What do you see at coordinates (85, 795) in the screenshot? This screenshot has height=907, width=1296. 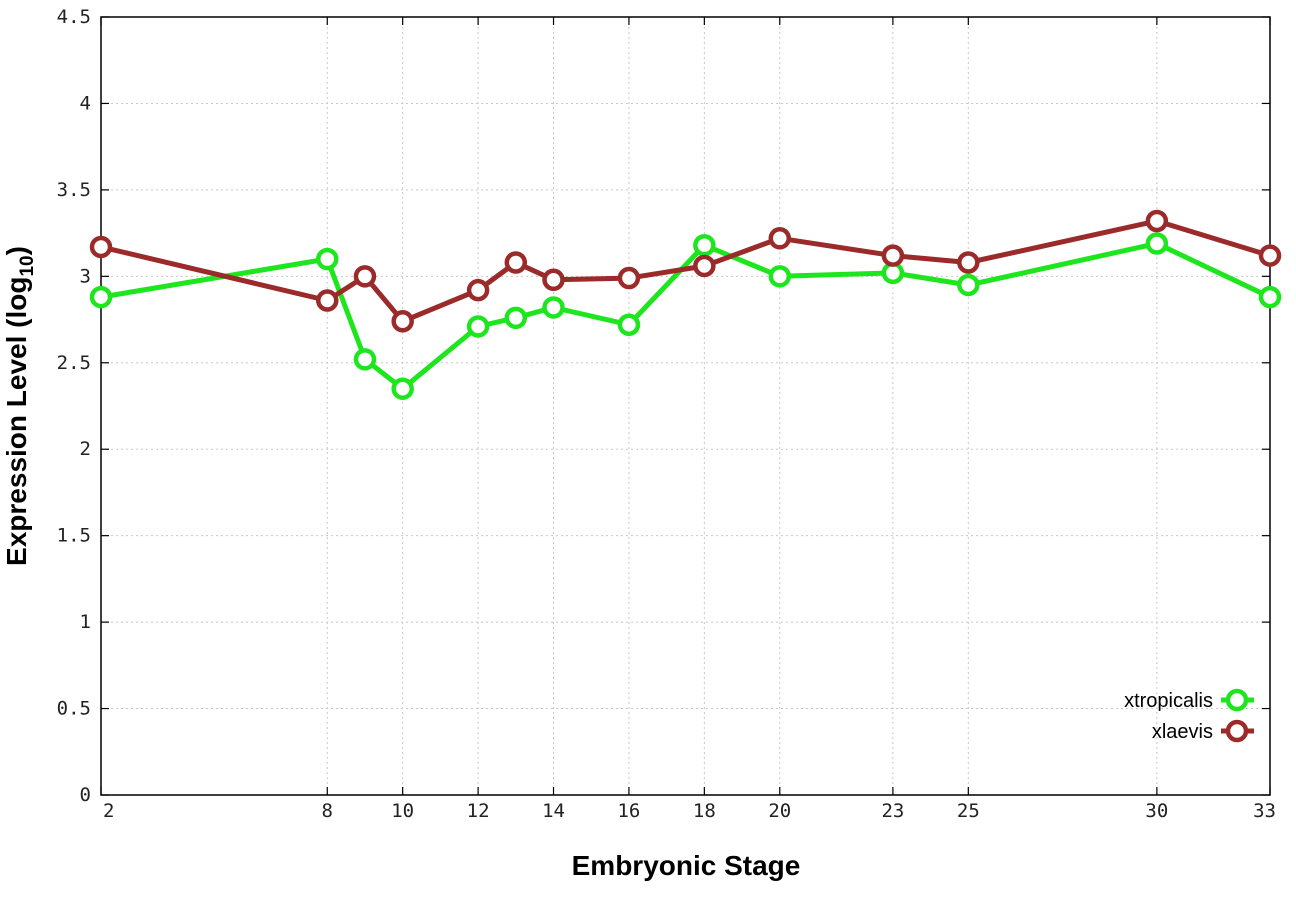 I see `y-tick-label: 0` at bounding box center [85, 795].